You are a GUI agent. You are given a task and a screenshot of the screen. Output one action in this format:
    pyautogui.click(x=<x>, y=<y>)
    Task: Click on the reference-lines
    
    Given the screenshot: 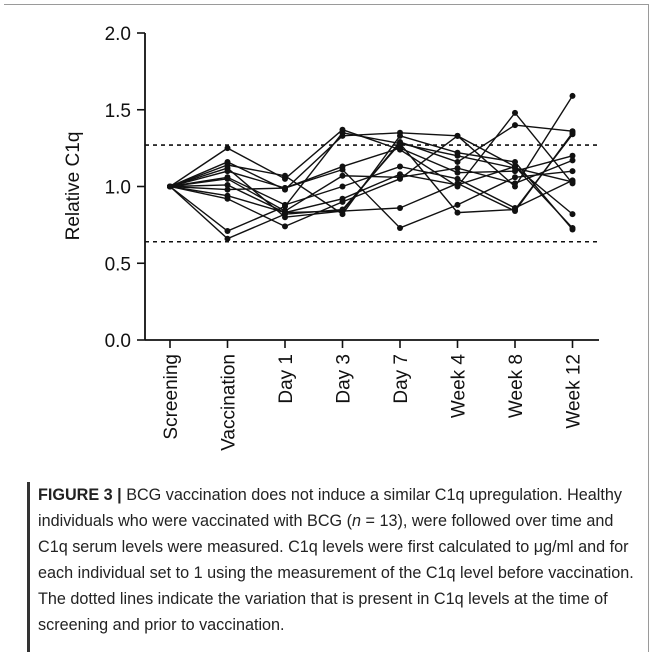 What is the action you would take?
    pyautogui.click(x=372, y=193)
    